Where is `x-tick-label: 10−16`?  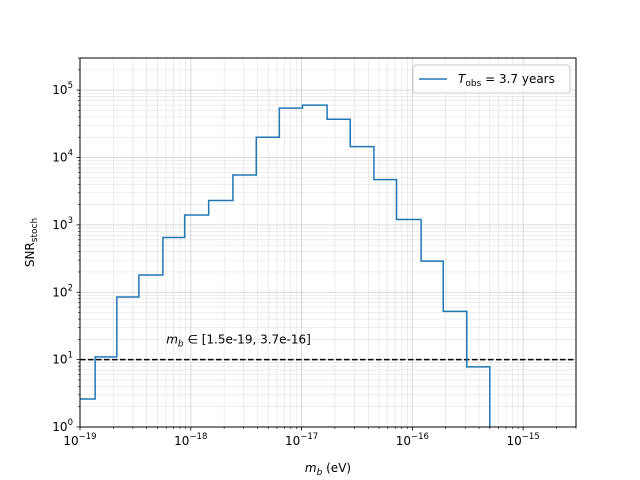
x-tick-label: 10−16 is located at coordinates (412, 440).